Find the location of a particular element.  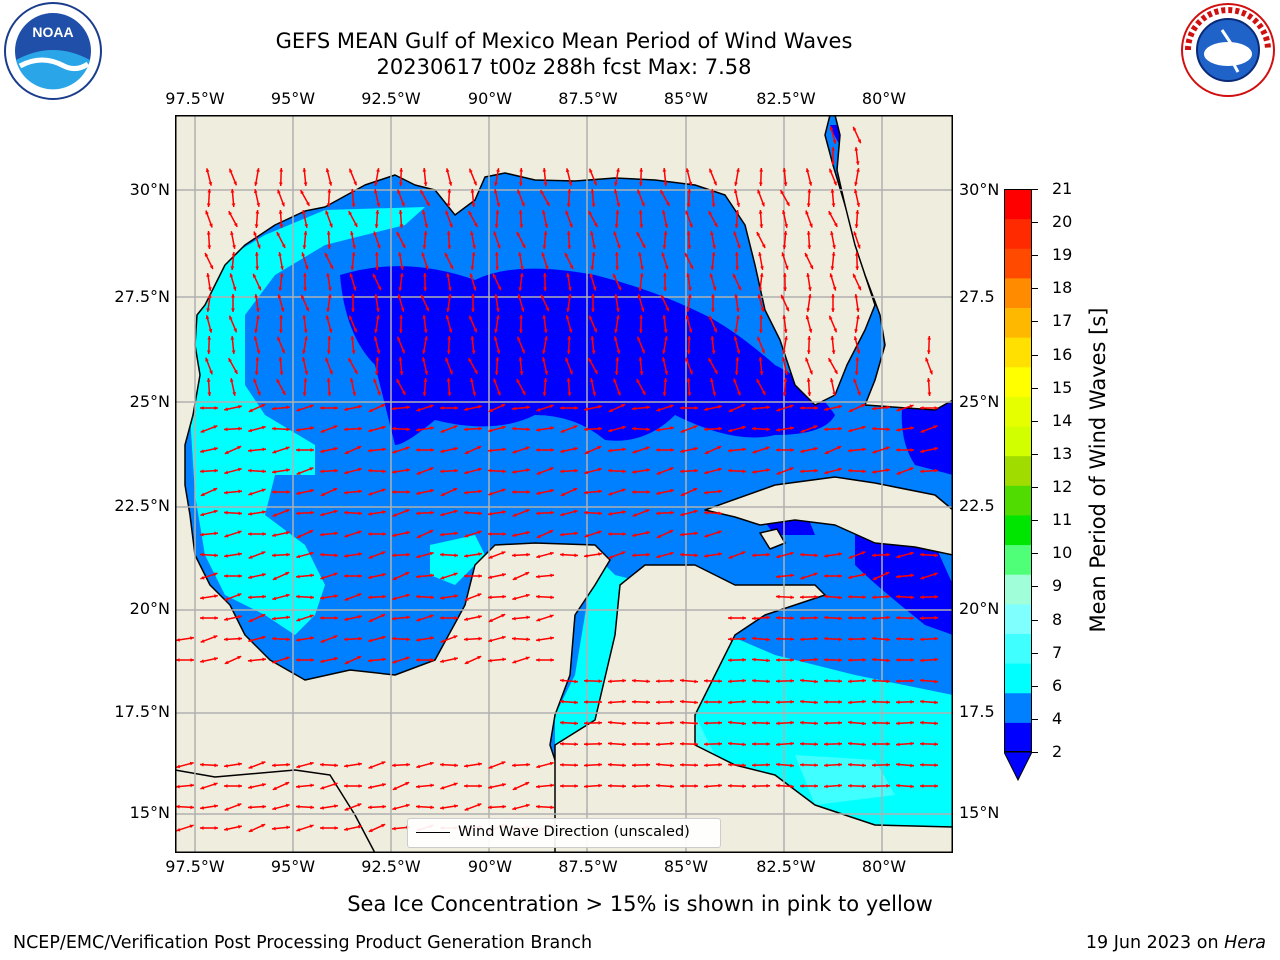

lon-label-bottom-1: 95°W is located at coordinates (293, 866).